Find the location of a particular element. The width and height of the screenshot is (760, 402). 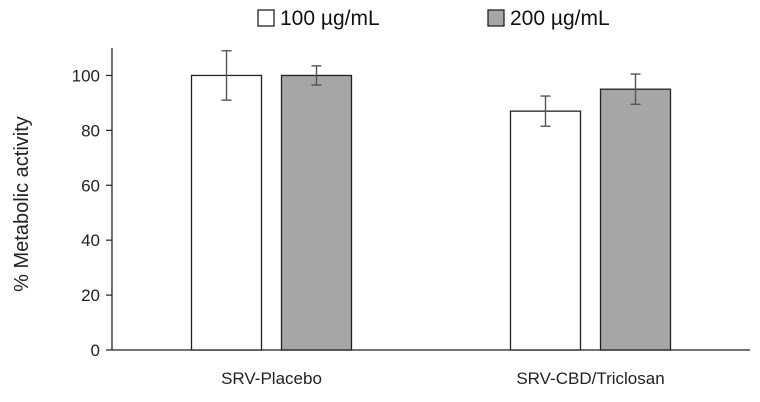

y-tick-label: 100 is located at coordinates (86, 75).